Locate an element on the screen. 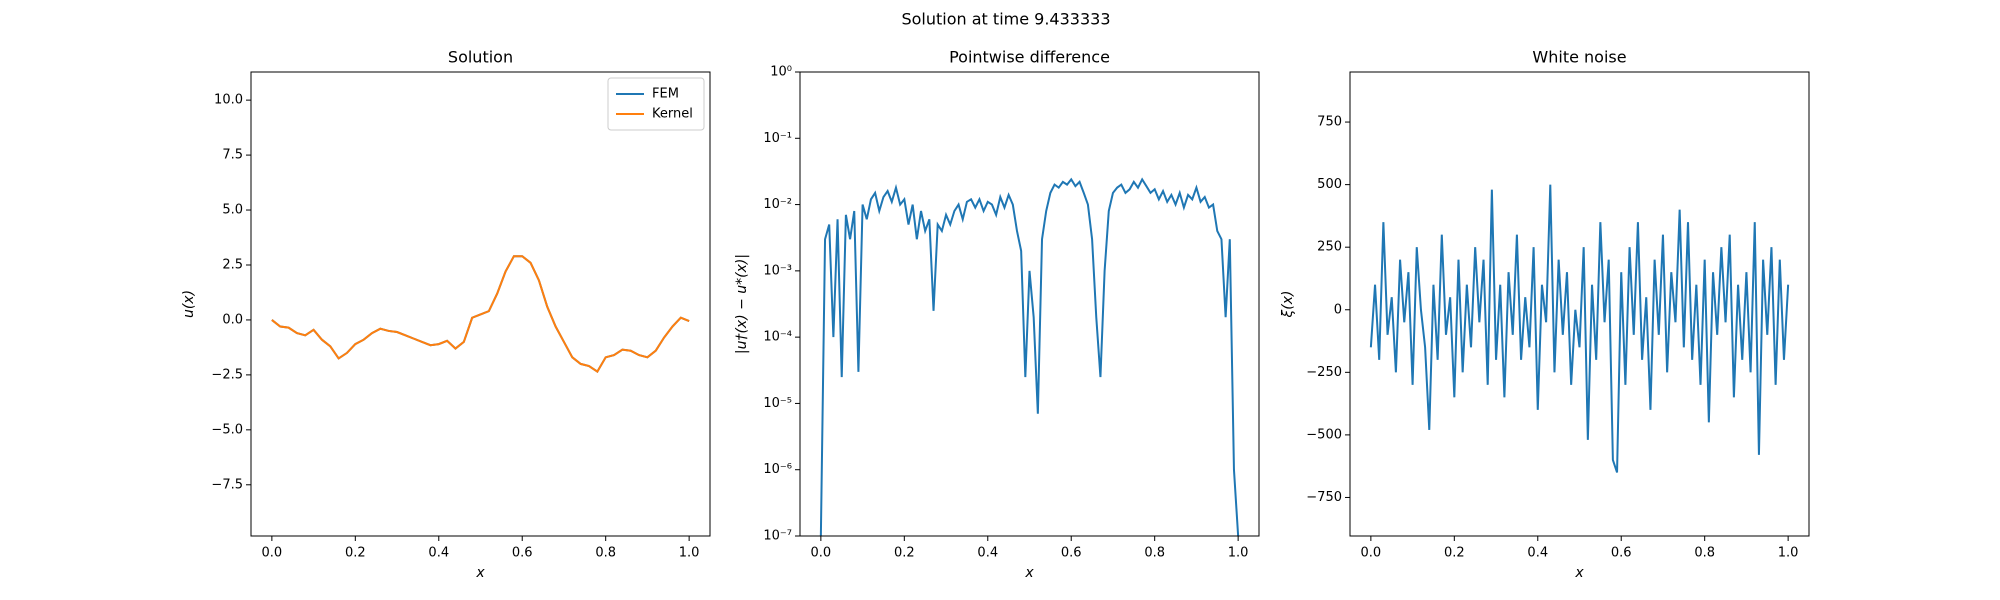  y-axis-label: u(x) is located at coordinates (189, 304).